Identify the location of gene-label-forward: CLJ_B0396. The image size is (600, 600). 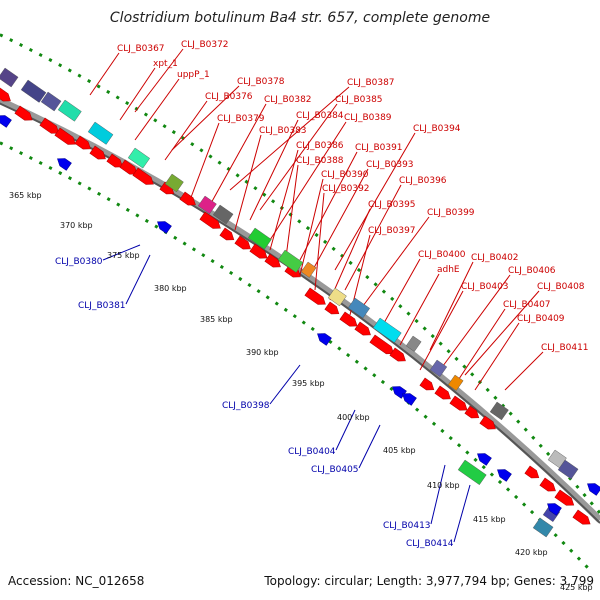
(423, 181).